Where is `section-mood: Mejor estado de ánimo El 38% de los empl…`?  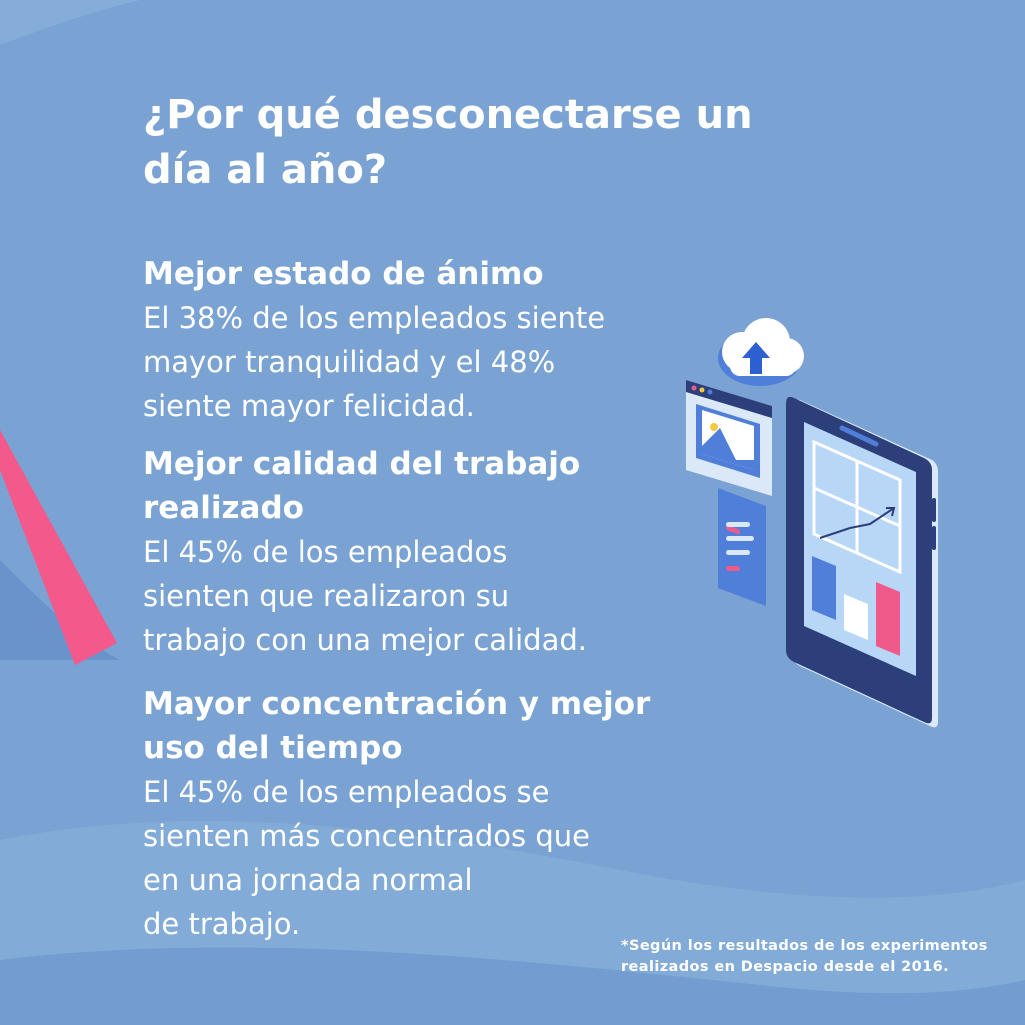 section-mood: Mejor estado de ánimo El 38% de los empl… is located at coordinates (403, 340).